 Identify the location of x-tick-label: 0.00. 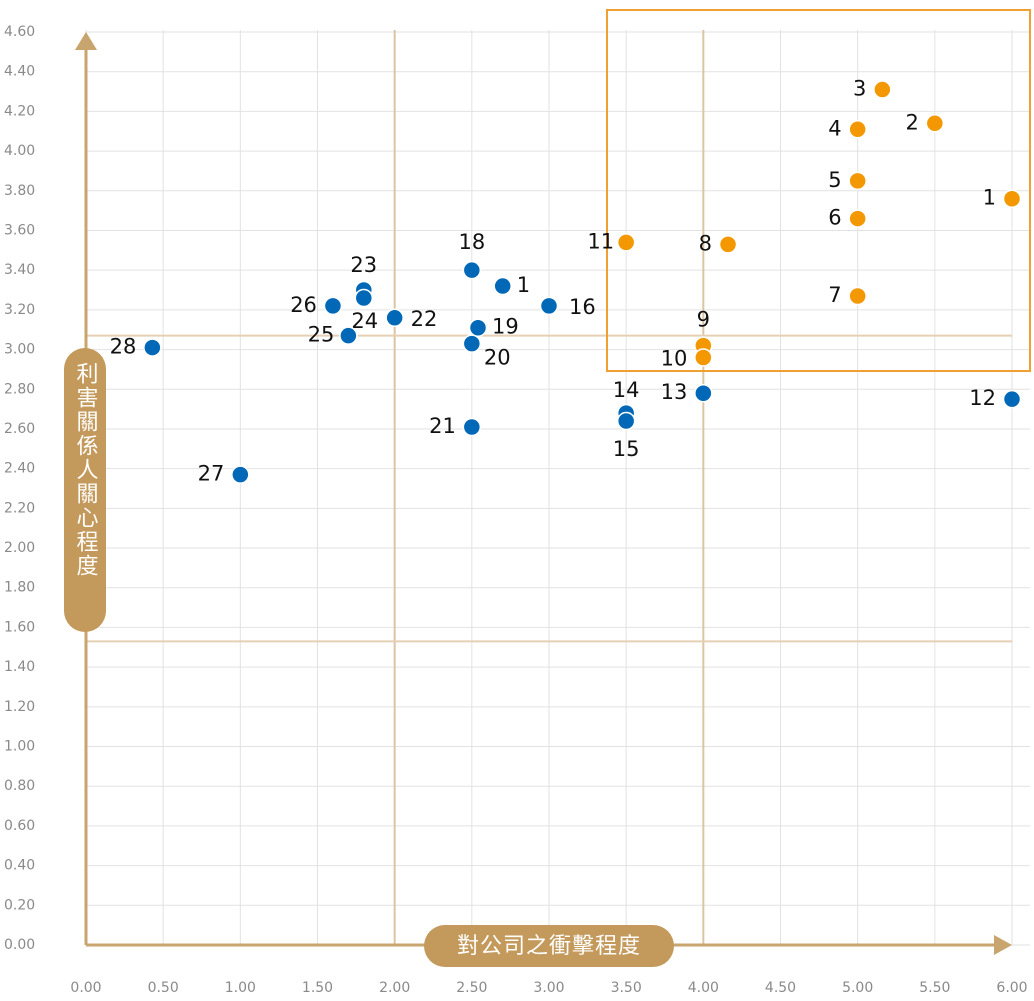
(85, 988).